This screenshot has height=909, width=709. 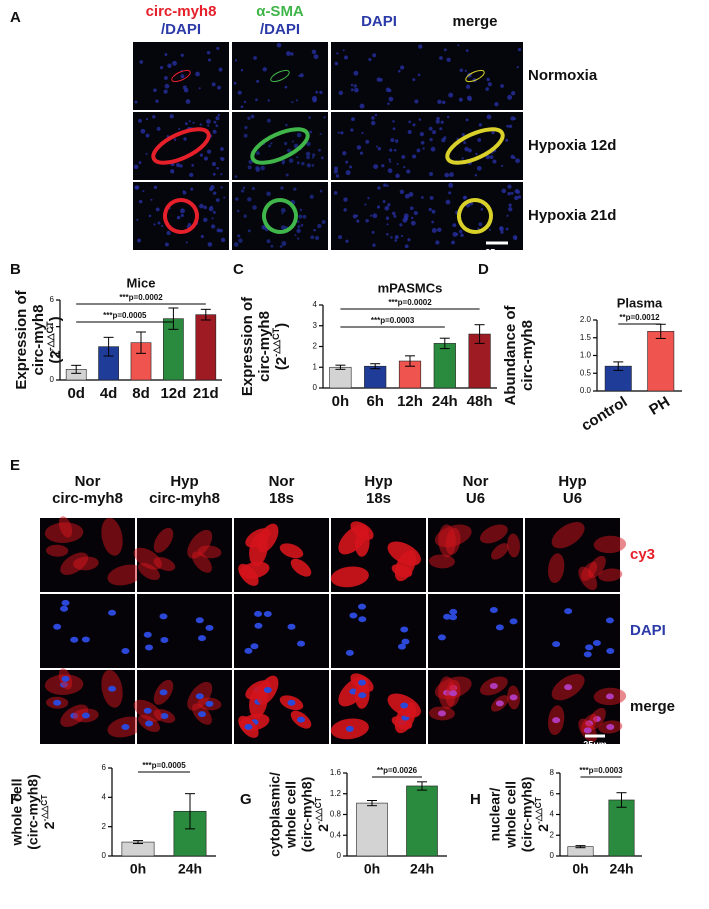 I want to click on formula-base: 2, so click(x=49, y=825).